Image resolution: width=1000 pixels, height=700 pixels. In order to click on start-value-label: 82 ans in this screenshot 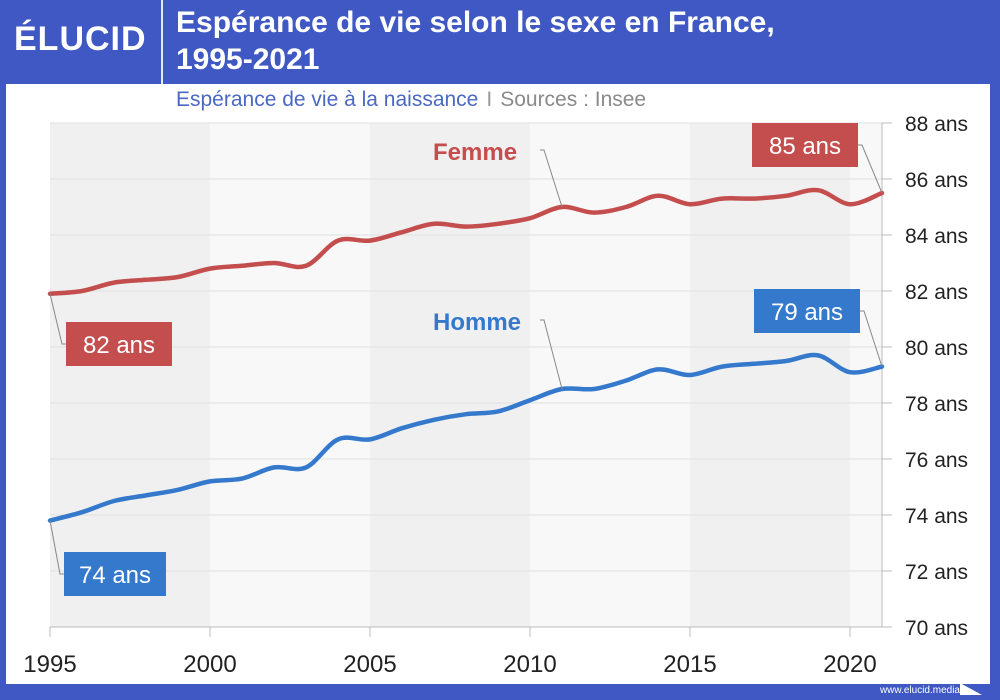, I will do `click(119, 345)`.